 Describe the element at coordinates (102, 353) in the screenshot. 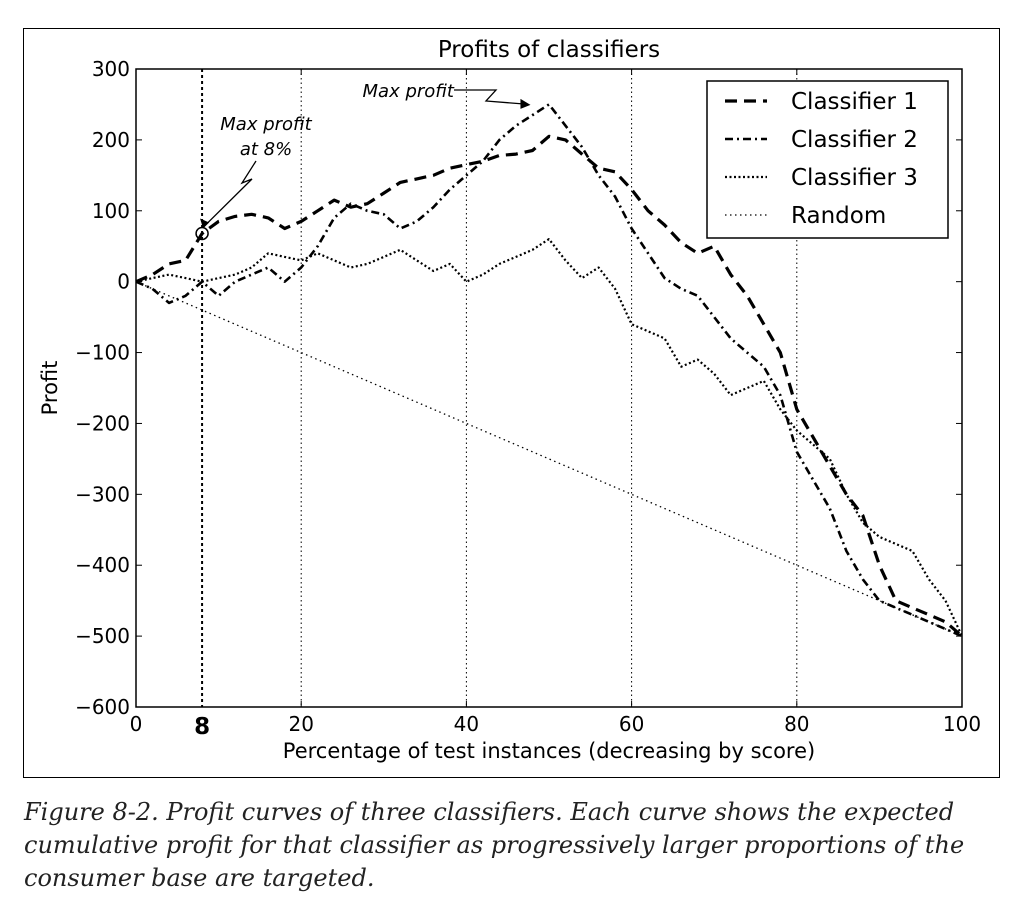

I see `y-tick-label-4: −100` at that location.